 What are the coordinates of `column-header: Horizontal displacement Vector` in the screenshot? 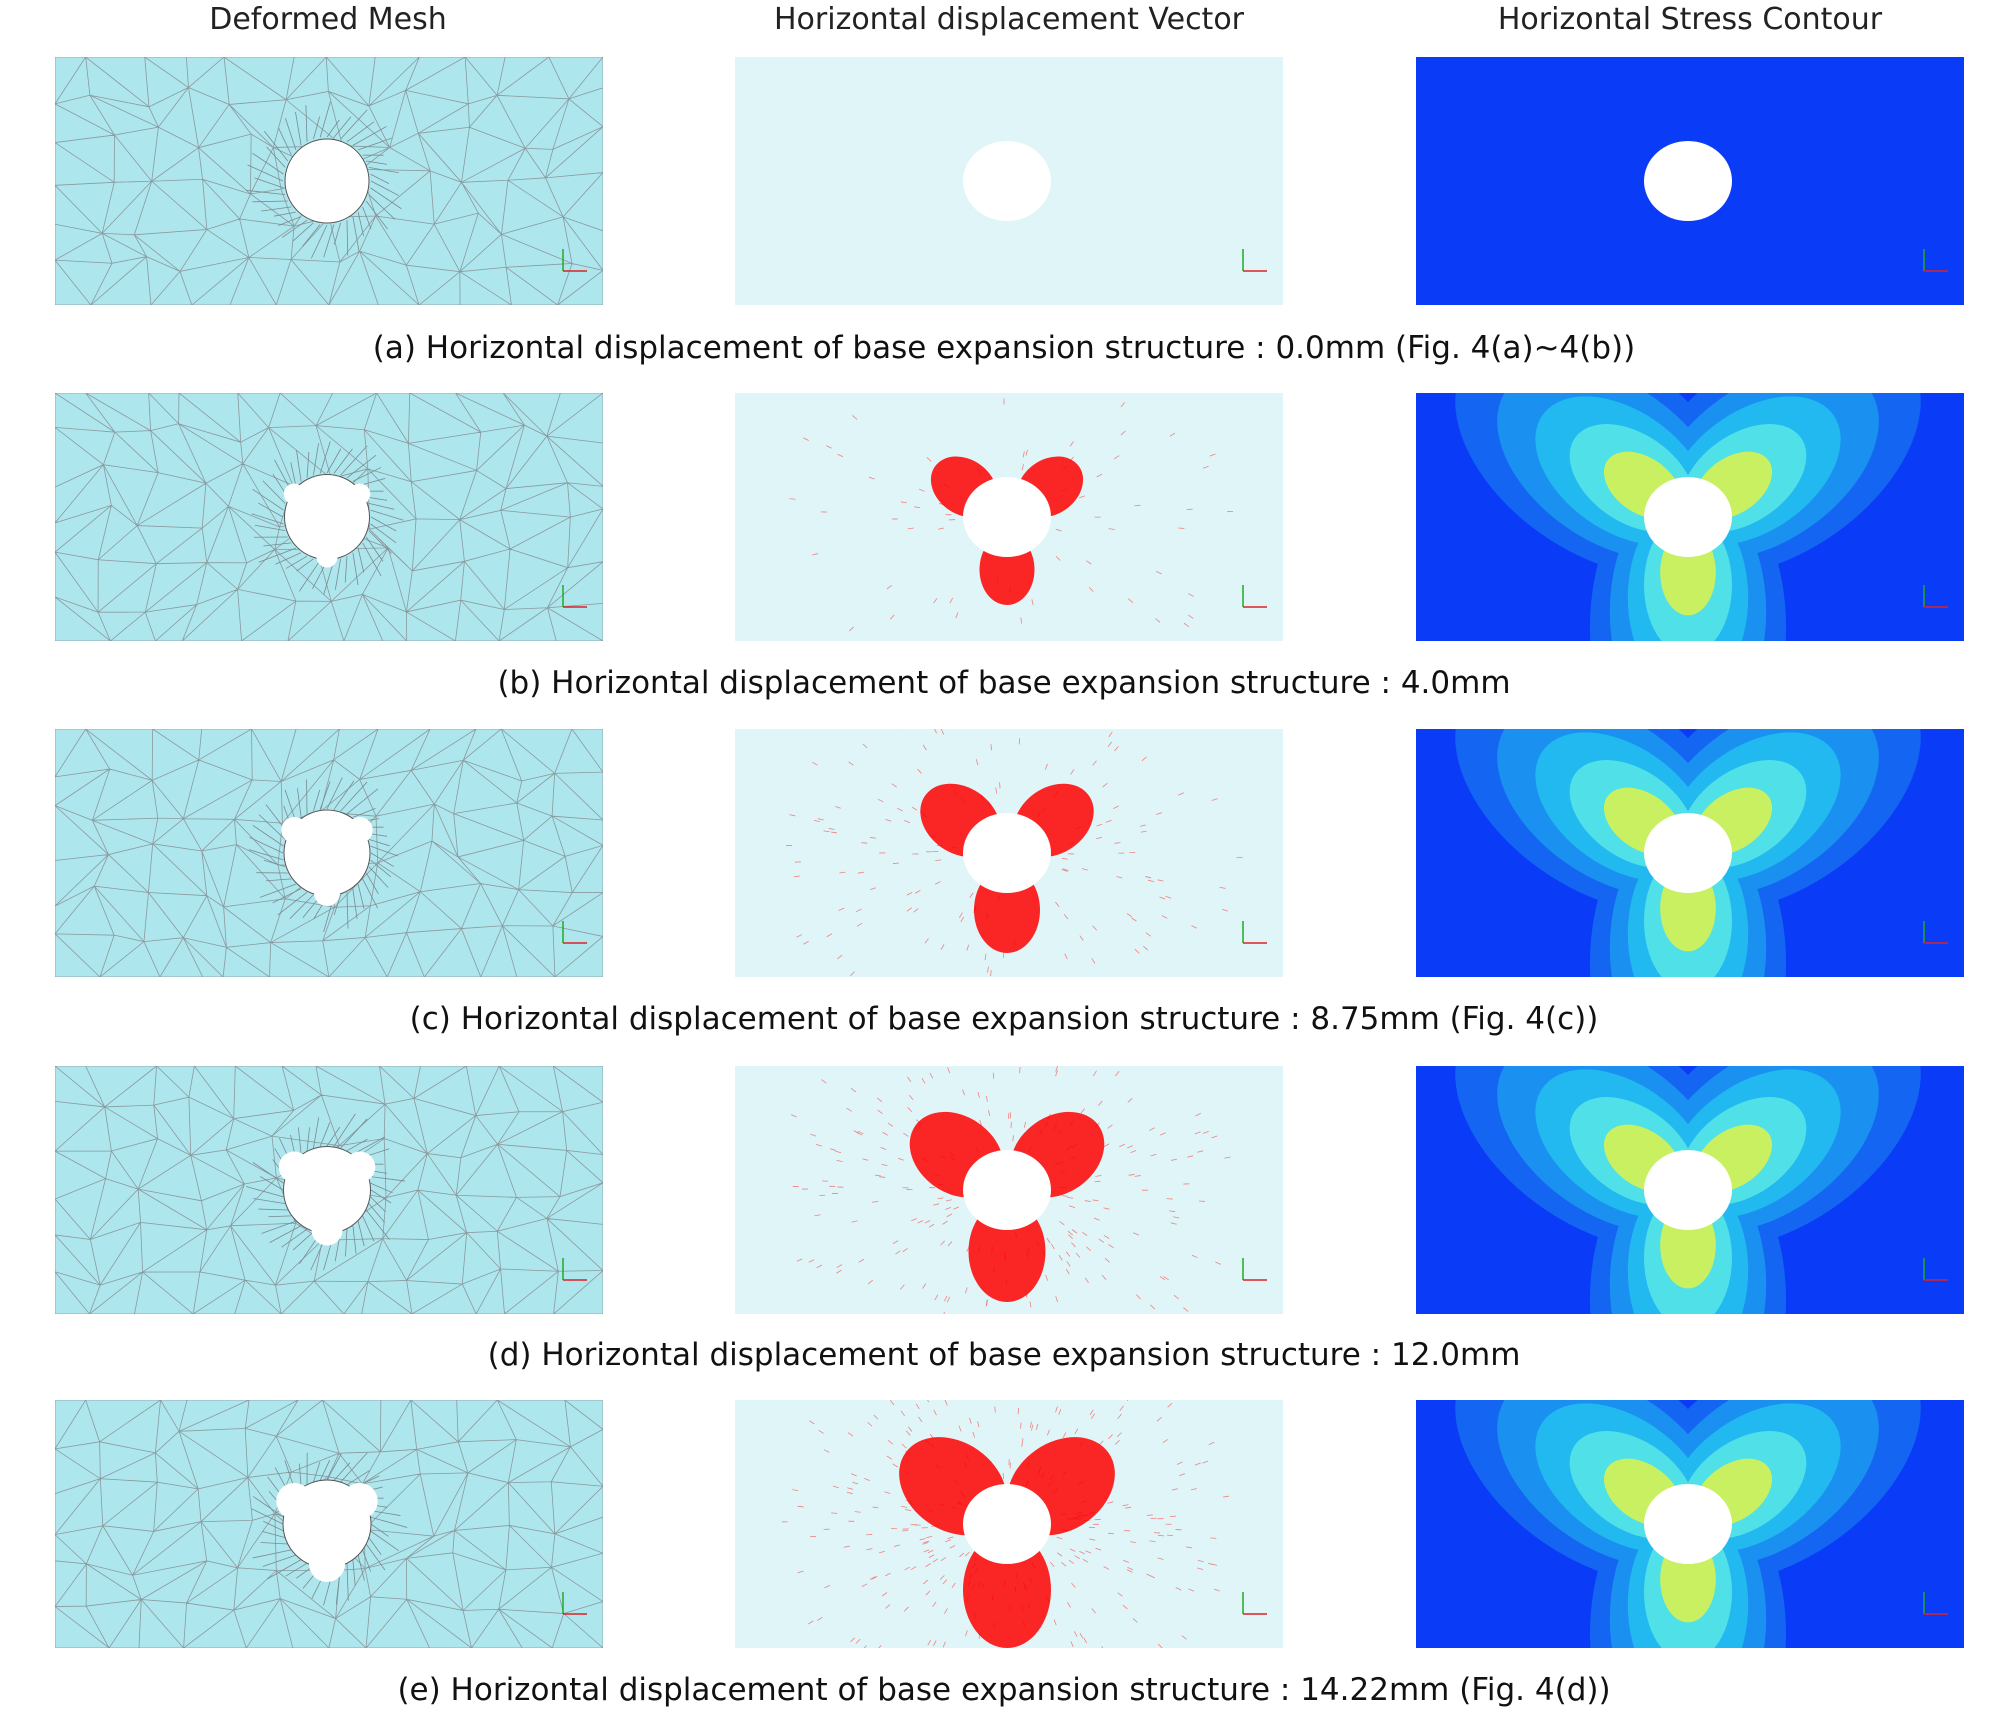 It's located at (1009, 19).